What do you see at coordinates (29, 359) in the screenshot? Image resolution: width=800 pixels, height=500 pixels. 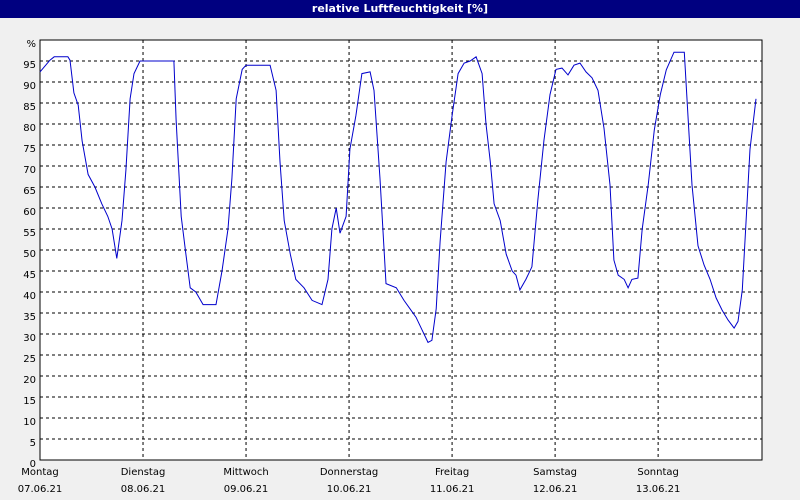 I see `y-tick-label: 25` at bounding box center [29, 359].